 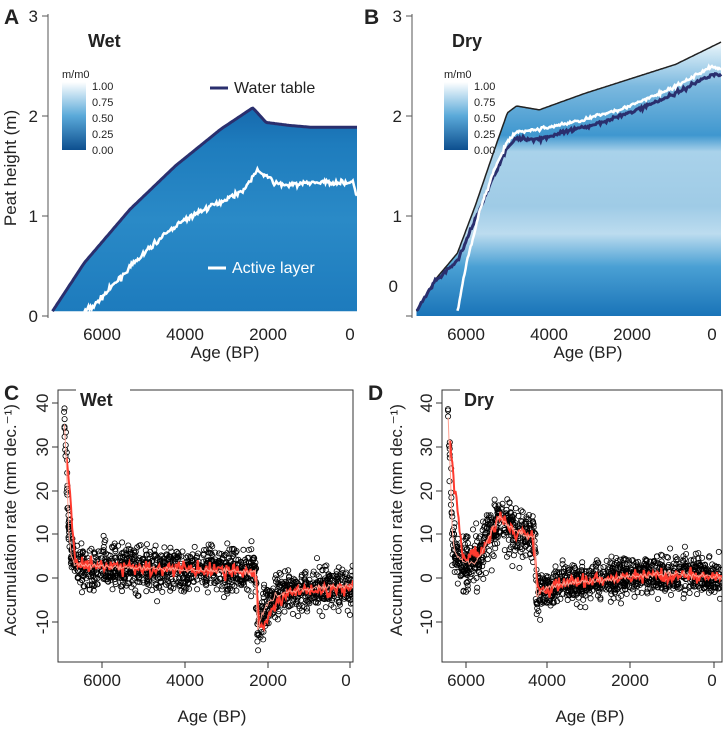 I want to click on panel-d-plot-area, so click(x=583, y=514).